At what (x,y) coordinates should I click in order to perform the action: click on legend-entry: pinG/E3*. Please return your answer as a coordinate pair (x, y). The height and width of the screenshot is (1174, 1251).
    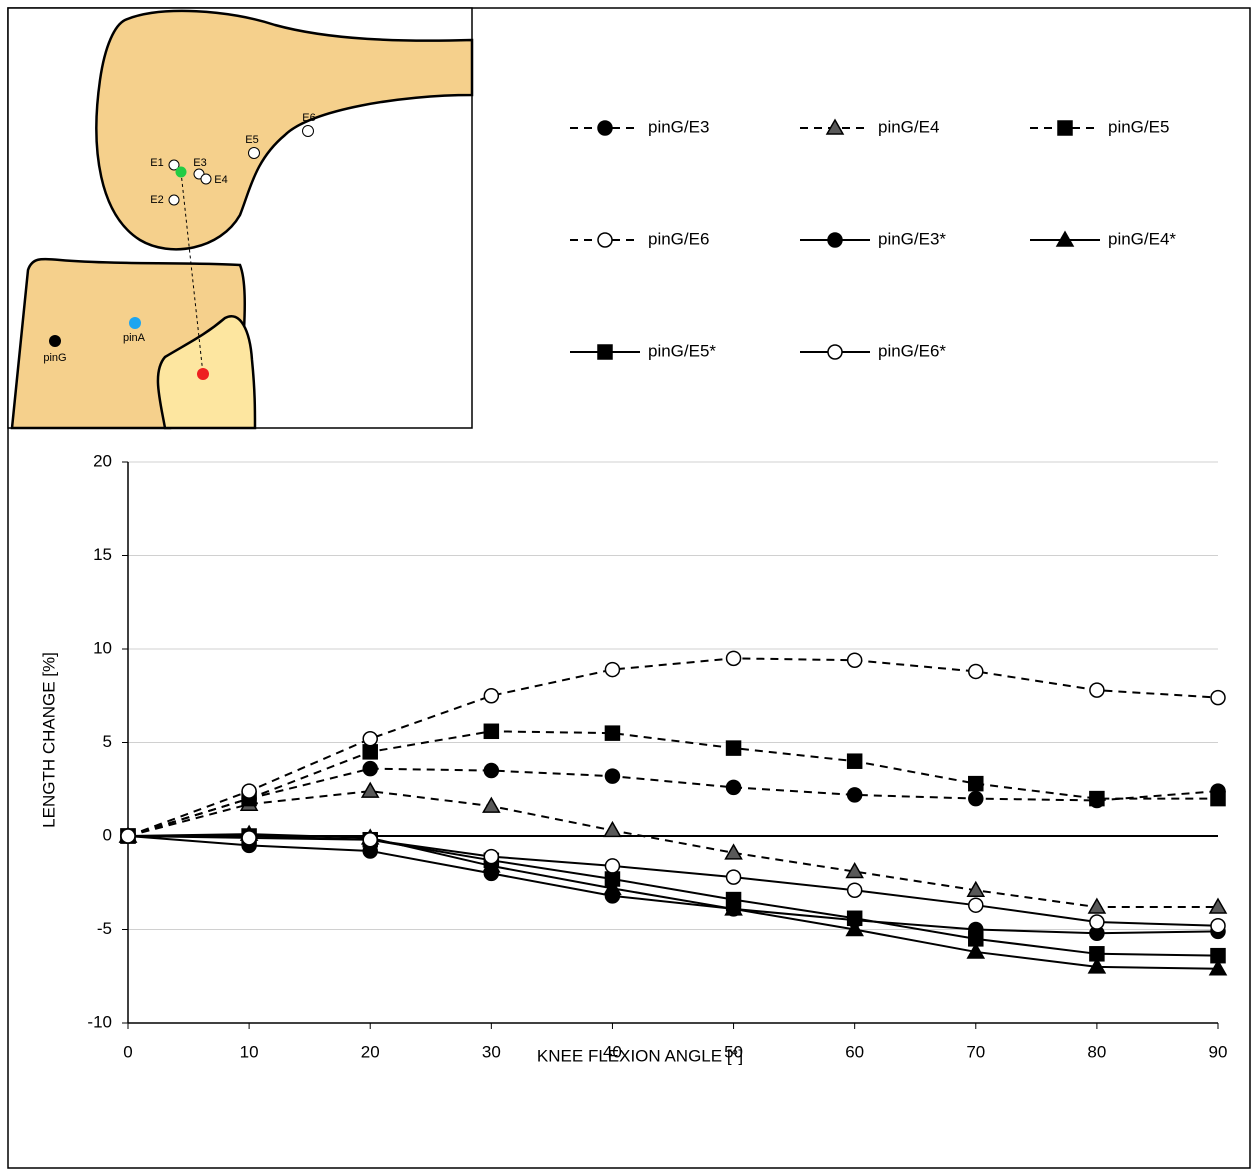
    Looking at the image, I should click on (873, 238).